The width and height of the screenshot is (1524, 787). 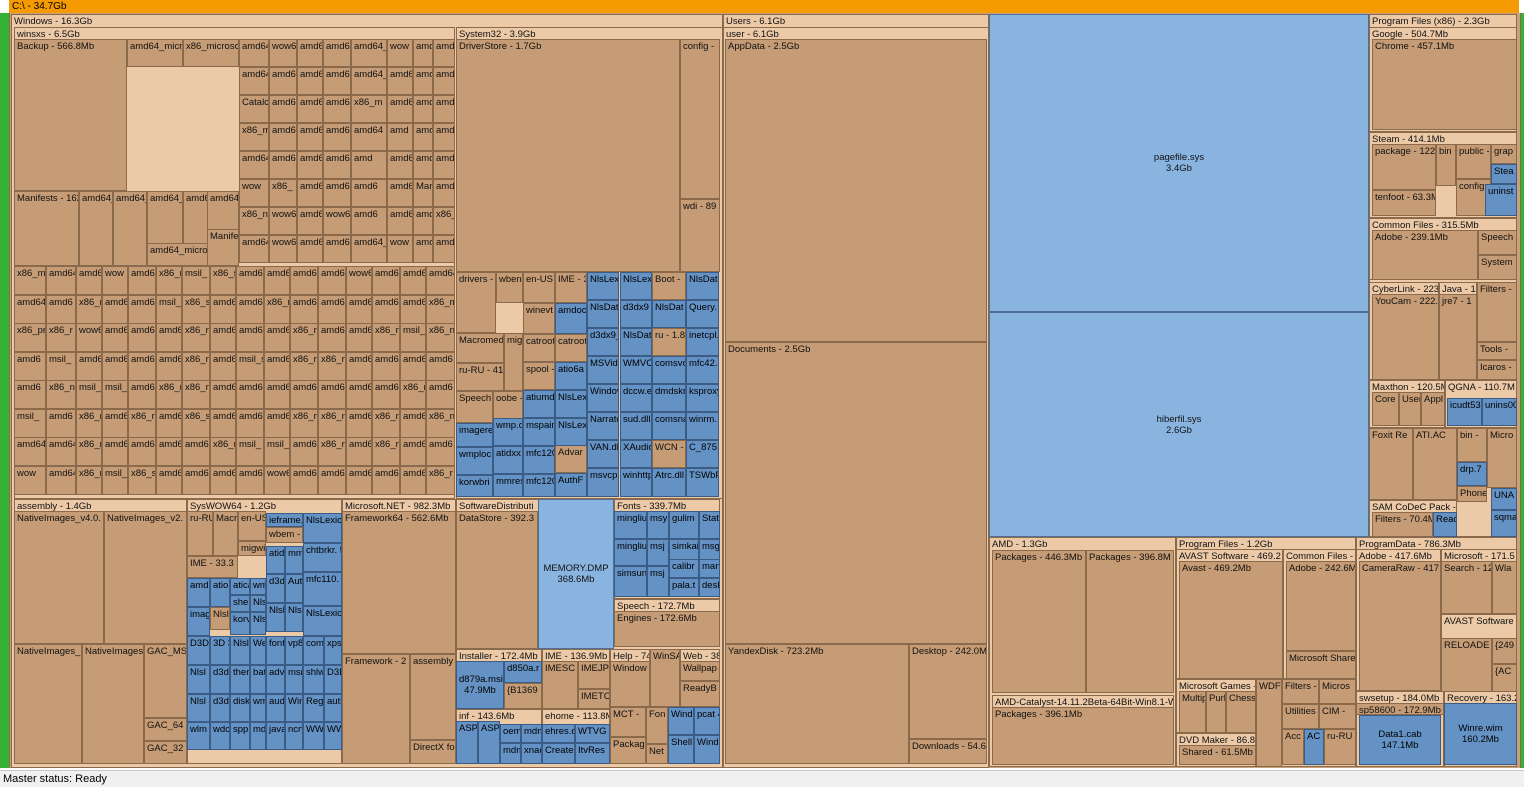 I want to click on file-cell: NlsLexic 6.5Mb, so click(x=322, y=528).